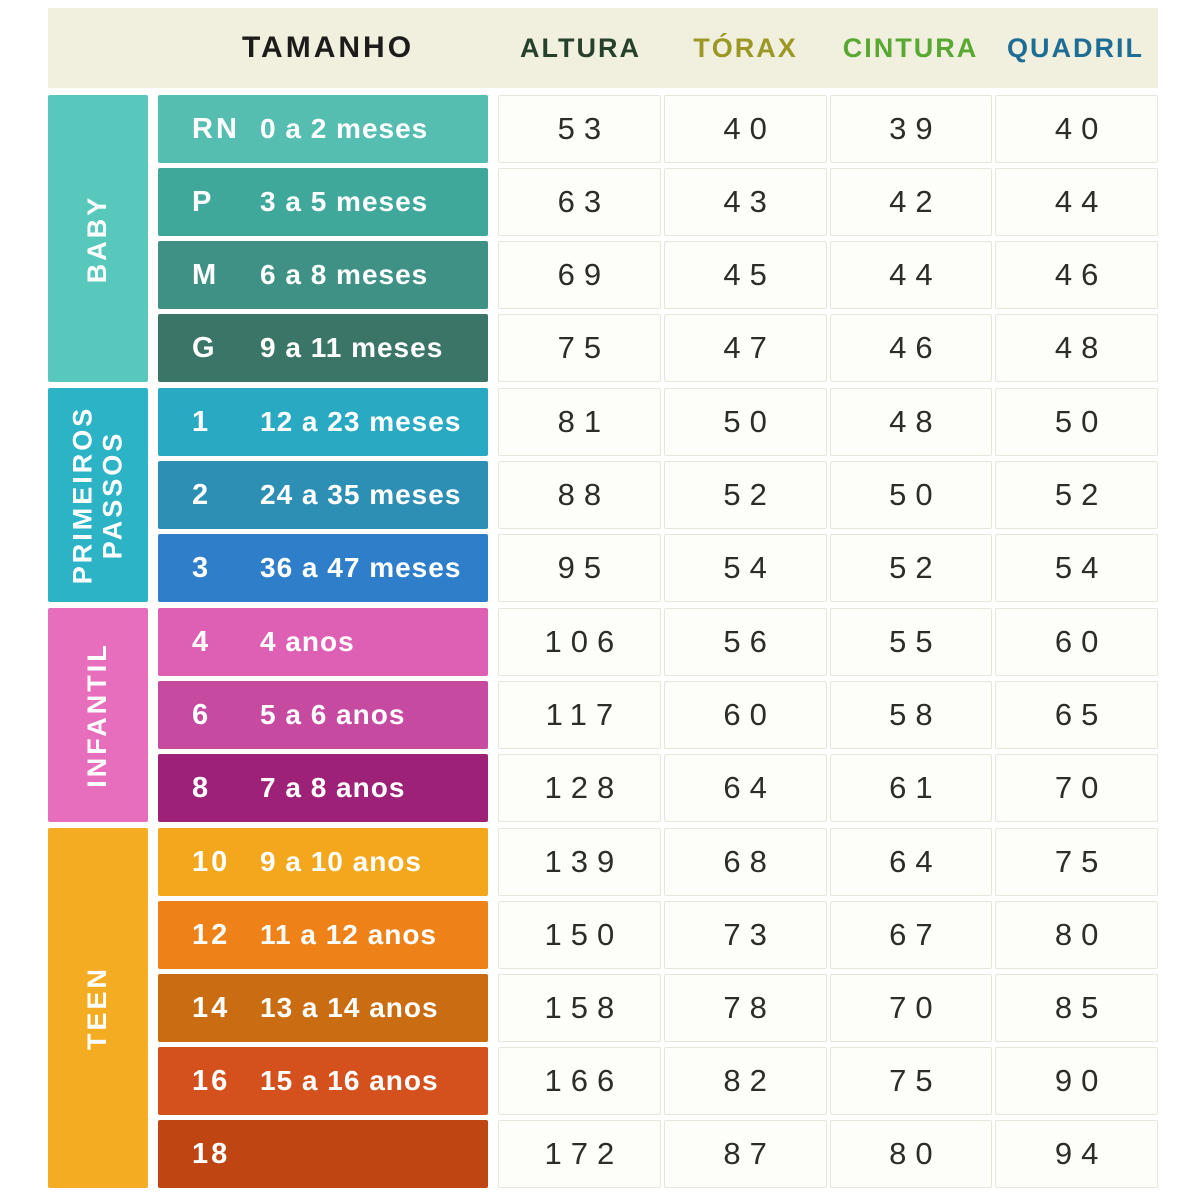  Describe the element at coordinates (745, 862) in the screenshot. I see `torax-cell: 68` at that location.